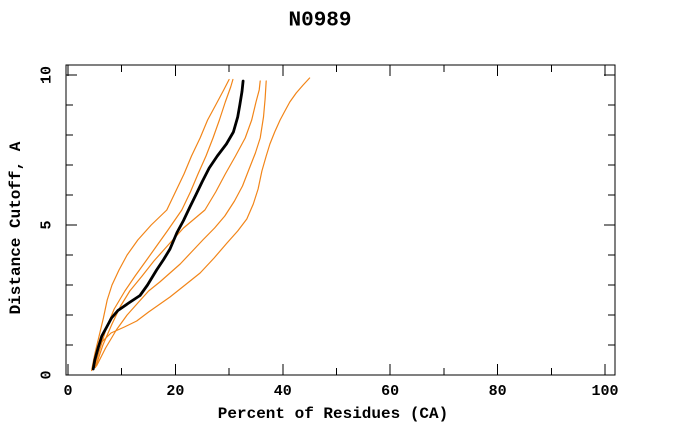 This screenshot has width=680, height=440. What do you see at coordinates (47, 225) in the screenshot?
I see `y-tick-label: 5` at bounding box center [47, 225].